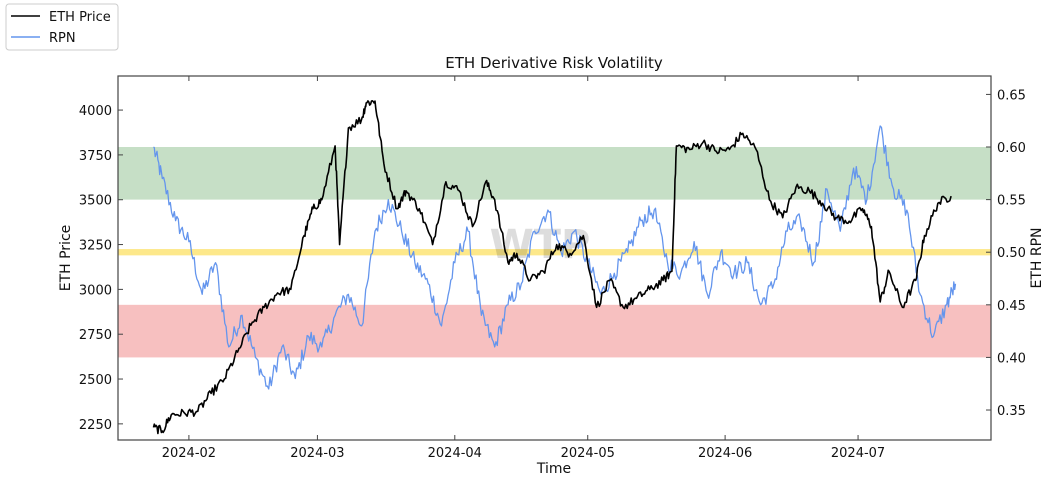  I want to click on watermark: WTP, so click(540, 245).